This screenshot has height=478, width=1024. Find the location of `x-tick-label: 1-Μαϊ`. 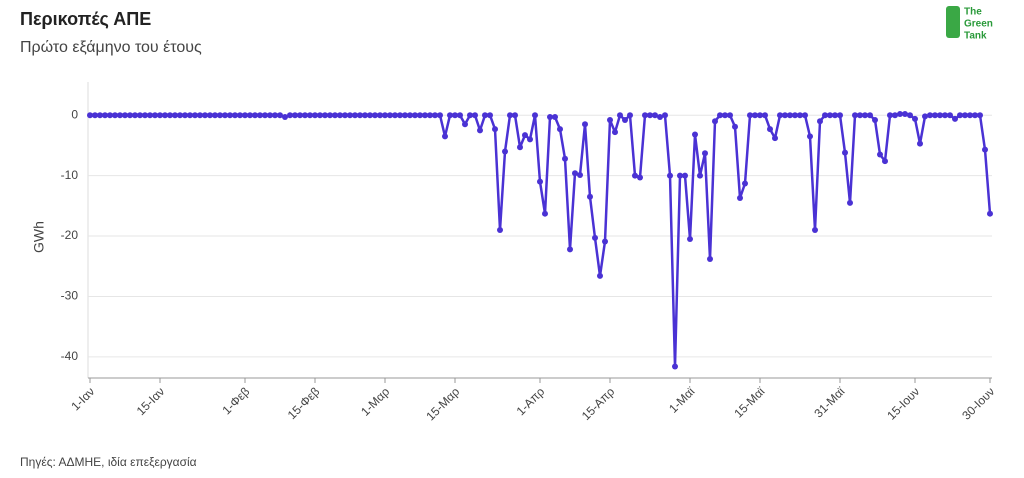

x-tick-label: 1-Μαϊ is located at coordinates (682, 400).